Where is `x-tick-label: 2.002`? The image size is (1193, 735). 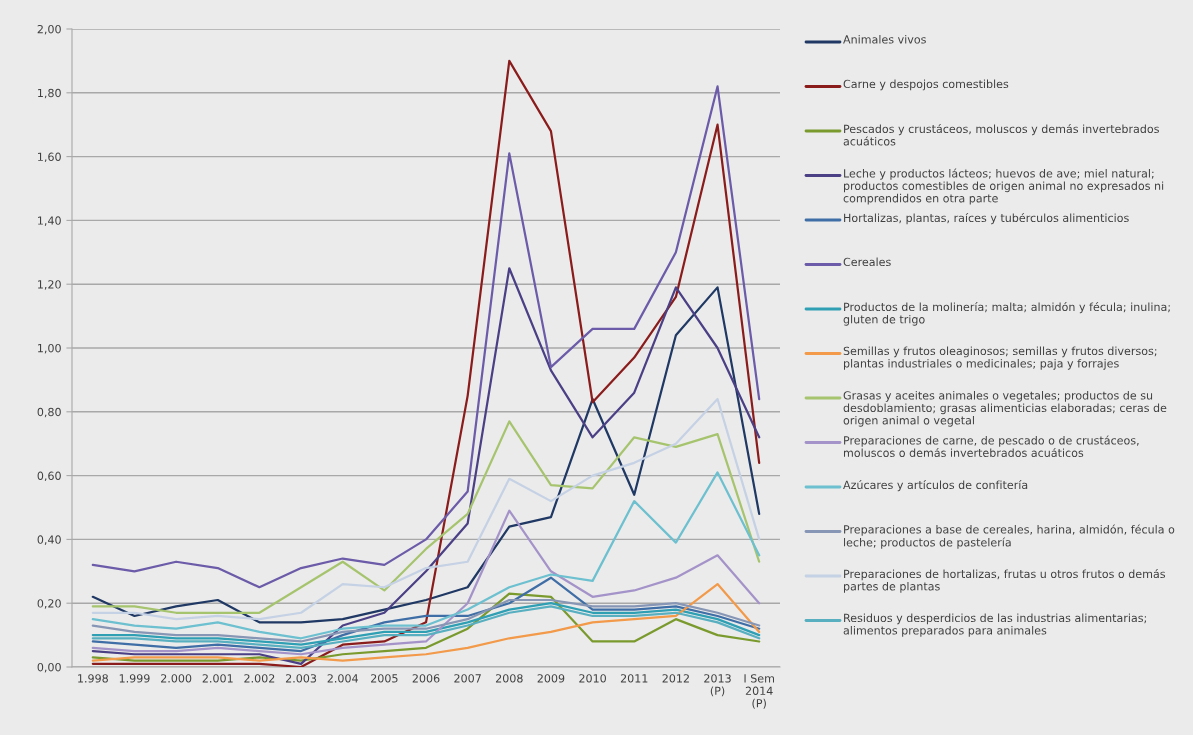 x-tick-label: 2.002 is located at coordinates (259, 678).